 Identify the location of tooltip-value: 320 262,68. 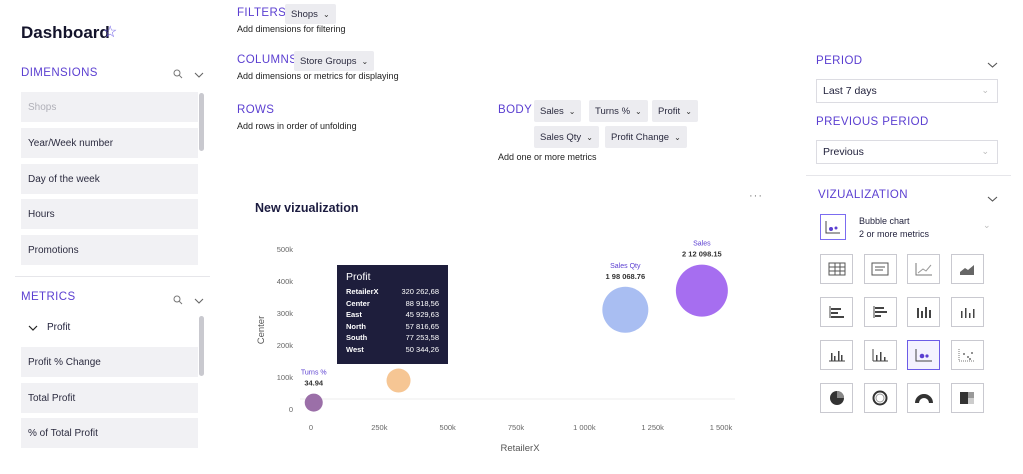
(420, 291).